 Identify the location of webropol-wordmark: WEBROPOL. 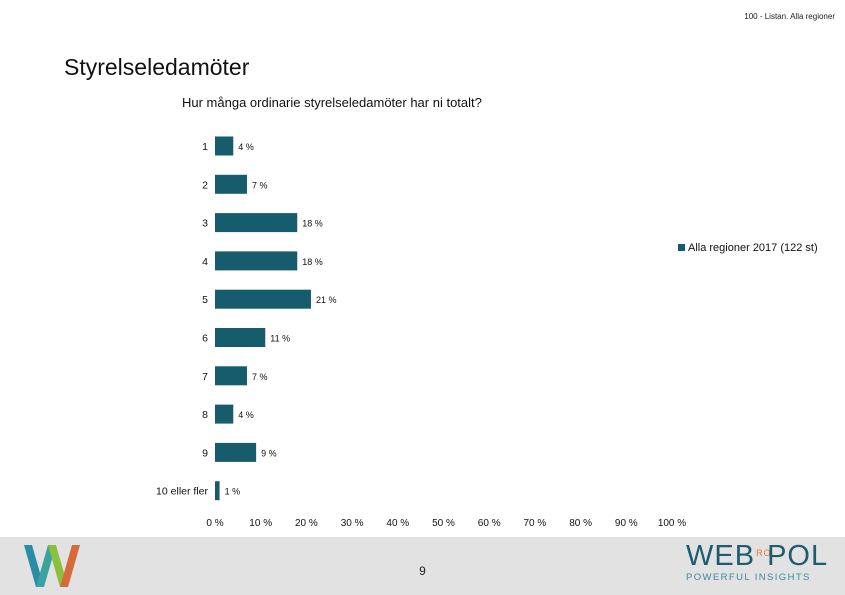
(757, 556).